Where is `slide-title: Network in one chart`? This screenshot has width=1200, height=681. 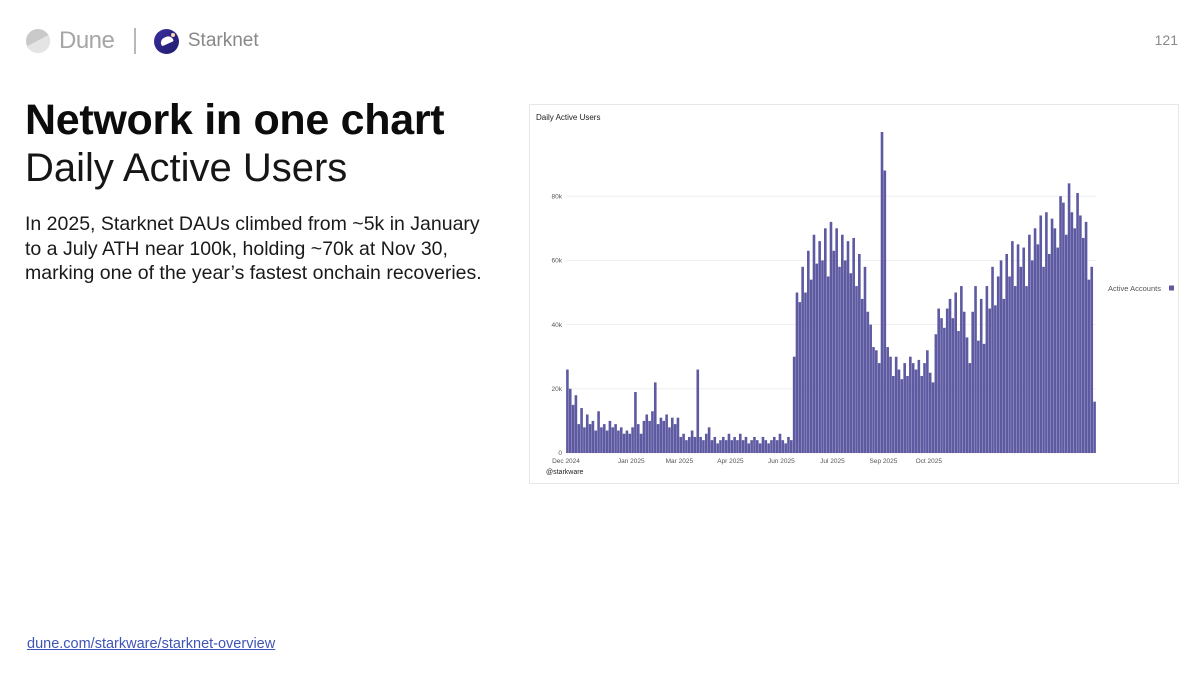
slide-title: Network in one chart is located at coordinates (235, 120).